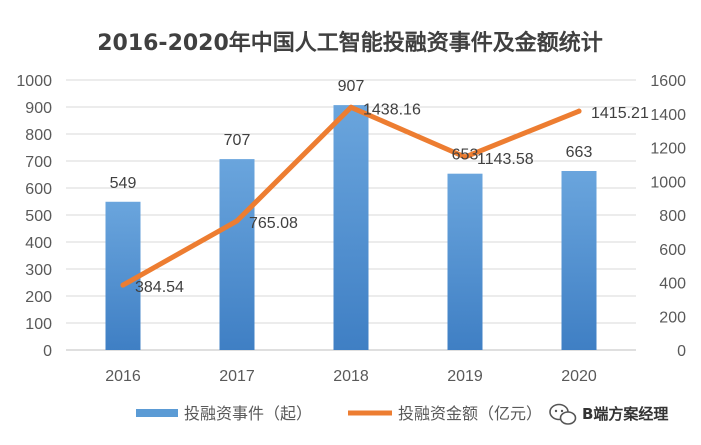  I want to click on left-axis-tick-label: 0, so click(47, 351).